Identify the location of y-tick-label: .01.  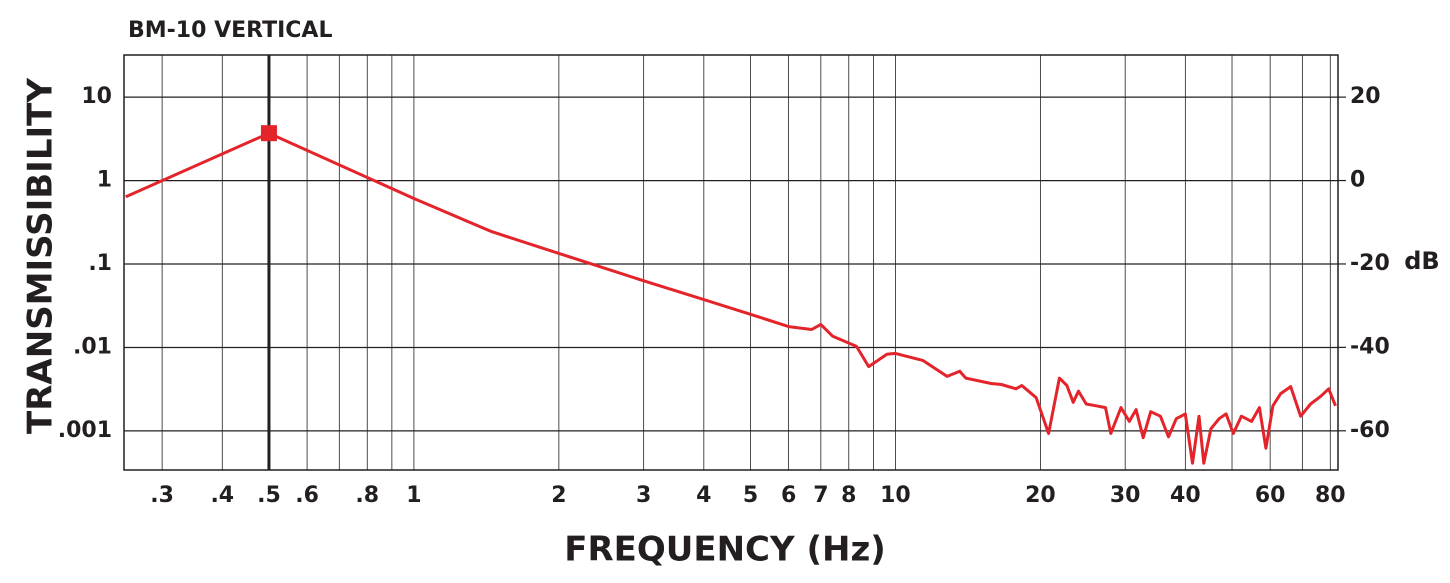
(92, 346).